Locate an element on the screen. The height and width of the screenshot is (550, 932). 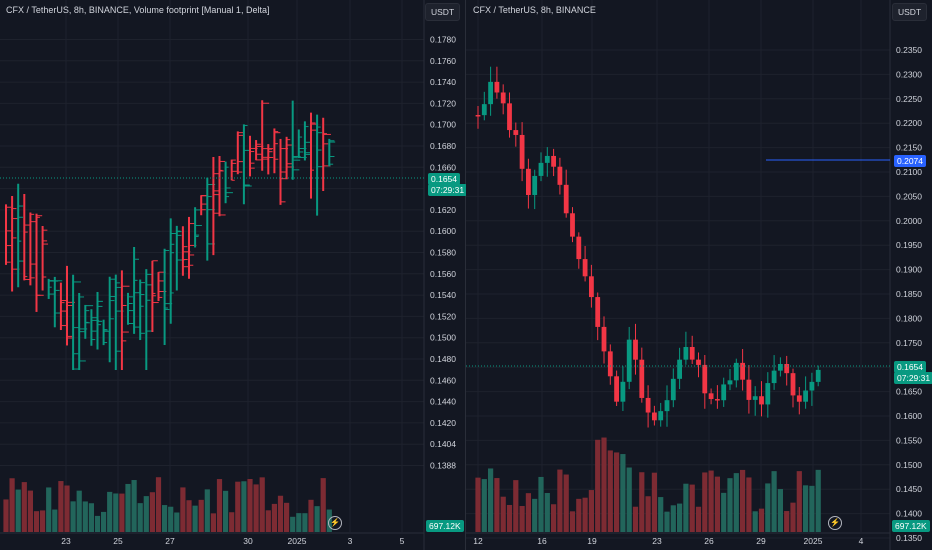
price-tick-label: 0.1740 is located at coordinates (443, 82).